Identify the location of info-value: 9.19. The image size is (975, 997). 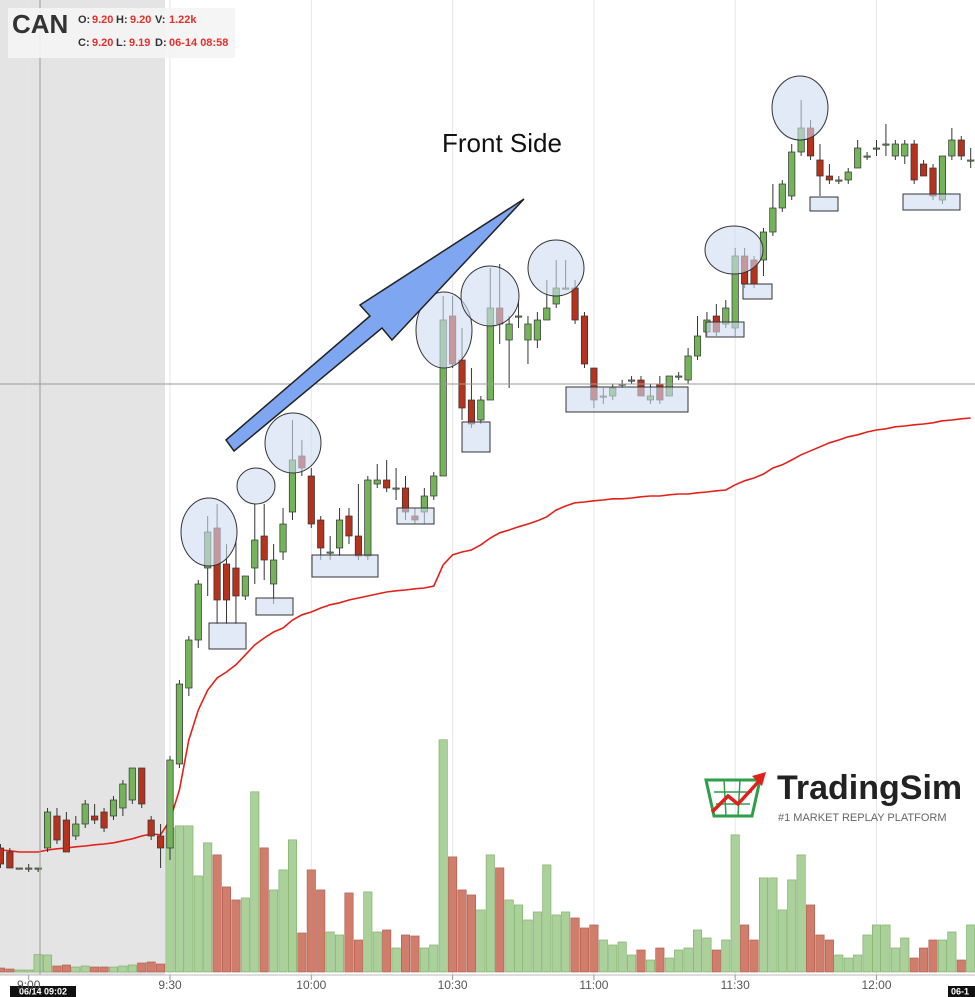
(139, 43).